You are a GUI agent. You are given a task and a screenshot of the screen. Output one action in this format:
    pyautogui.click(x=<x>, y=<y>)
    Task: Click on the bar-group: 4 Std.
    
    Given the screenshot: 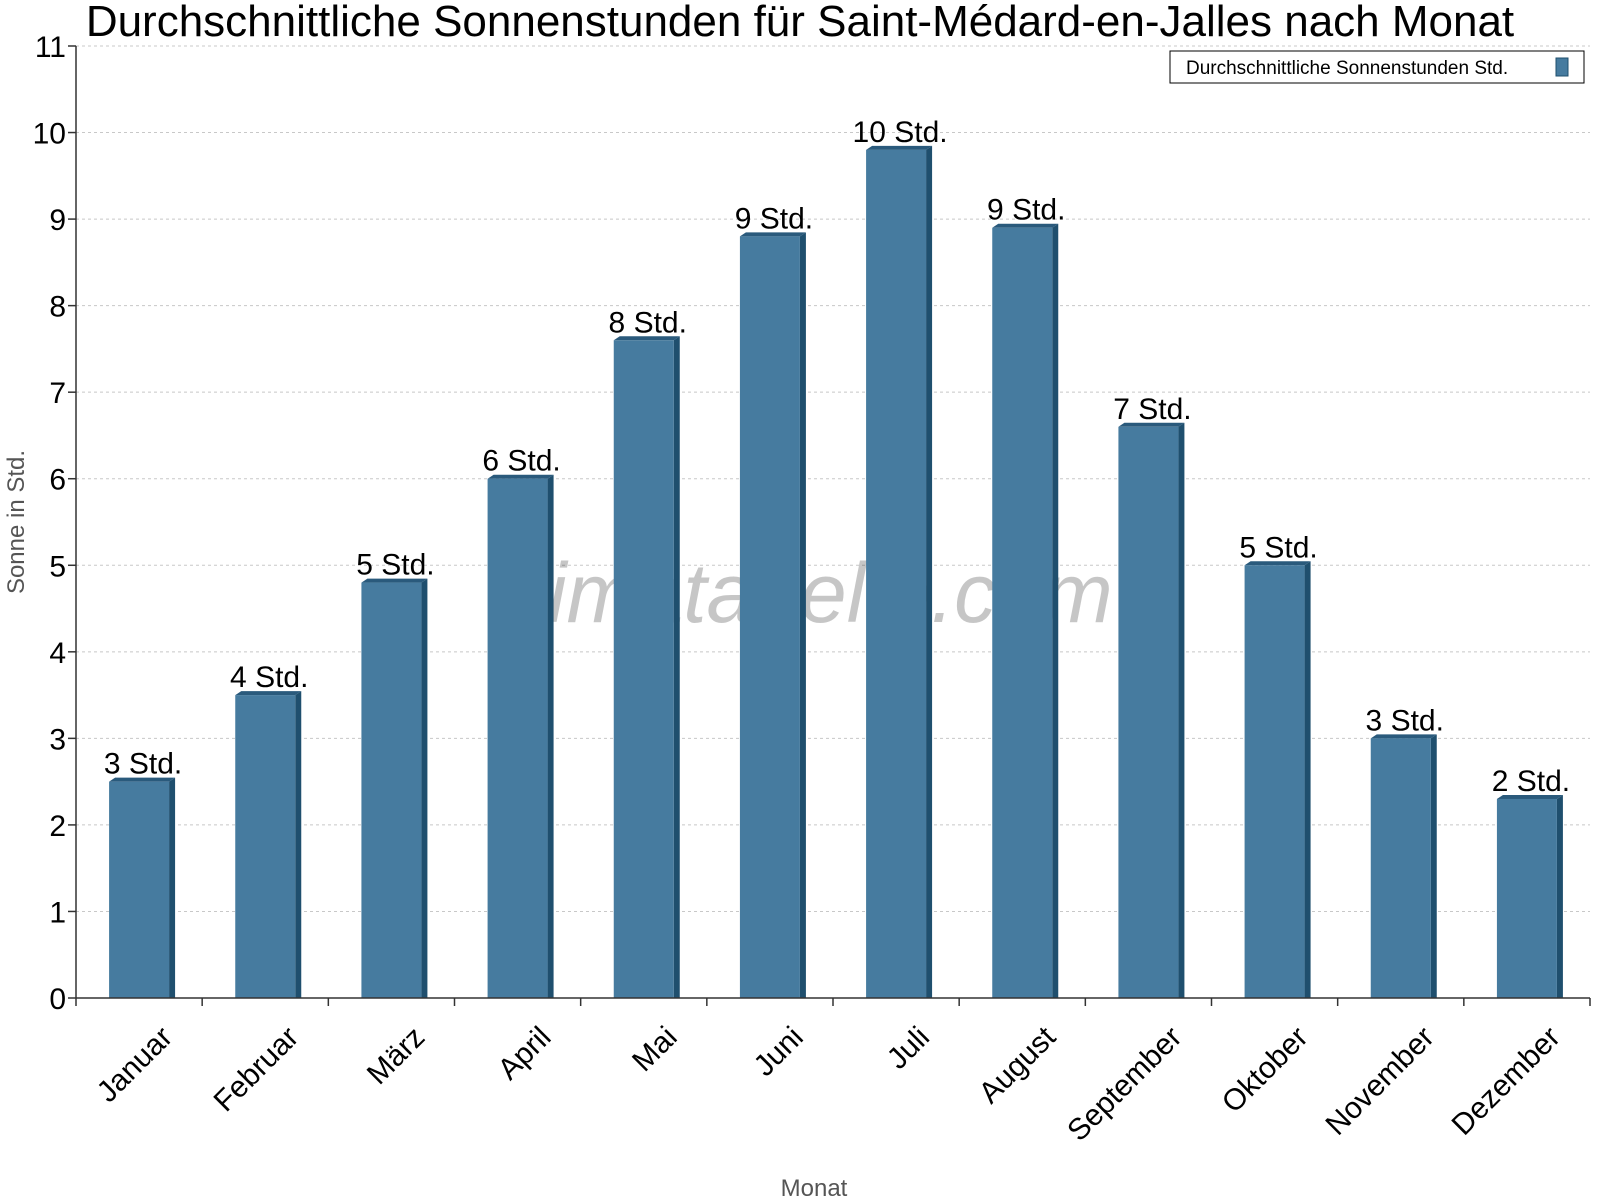 What is the action you would take?
    pyautogui.click(x=269, y=829)
    